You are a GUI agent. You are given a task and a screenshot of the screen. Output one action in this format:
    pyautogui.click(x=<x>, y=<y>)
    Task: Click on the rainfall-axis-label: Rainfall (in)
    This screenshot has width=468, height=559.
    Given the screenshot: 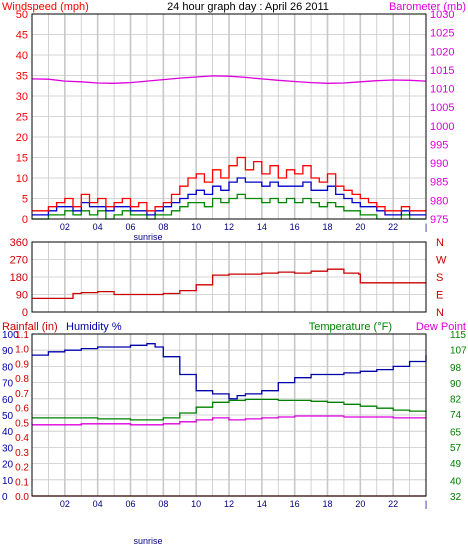 What is the action you would take?
    pyautogui.click(x=30, y=327)
    